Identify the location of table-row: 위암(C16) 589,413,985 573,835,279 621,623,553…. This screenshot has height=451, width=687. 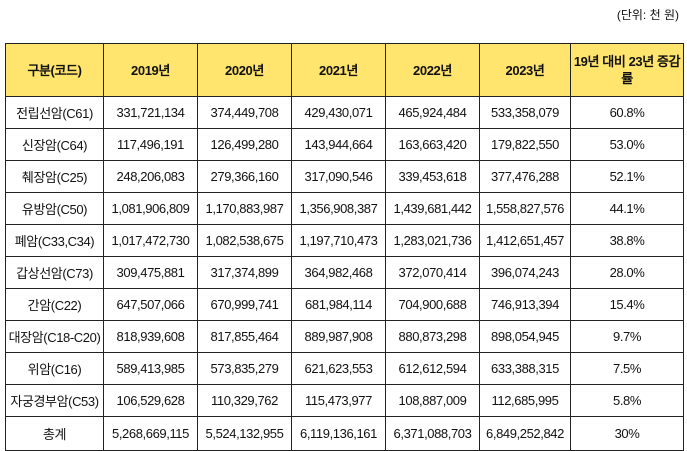
(344, 368).